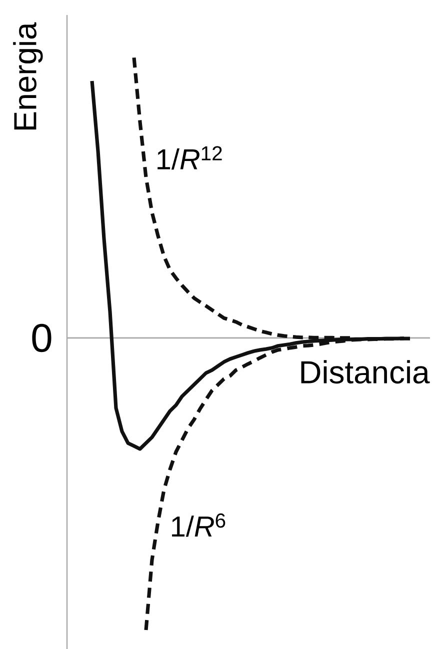  Describe the element at coordinates (42, 338) in the screenshot. I see `ref-line-label: 0` at that location.